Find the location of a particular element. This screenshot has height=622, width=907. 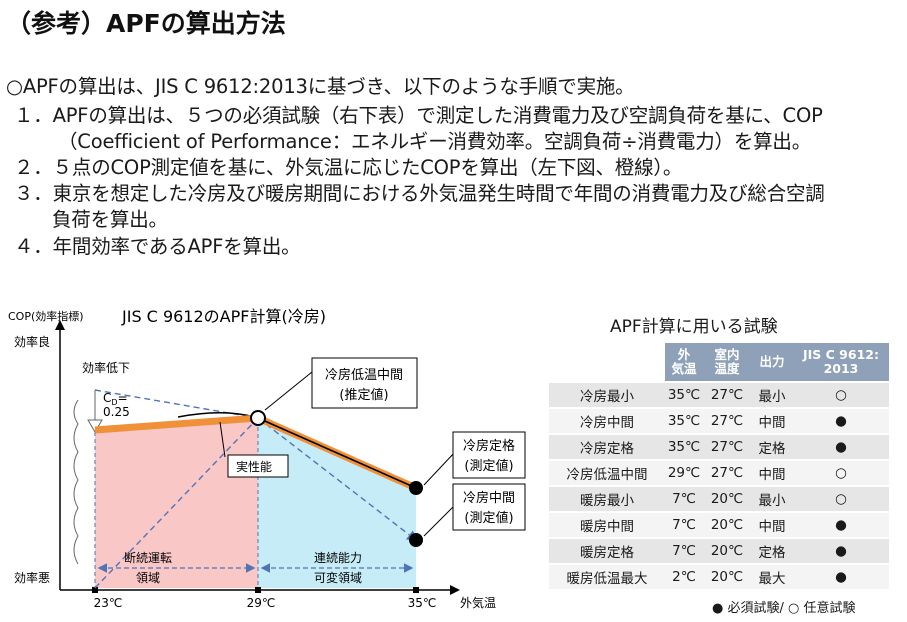

measured-line is located at coordinates (337, 453).